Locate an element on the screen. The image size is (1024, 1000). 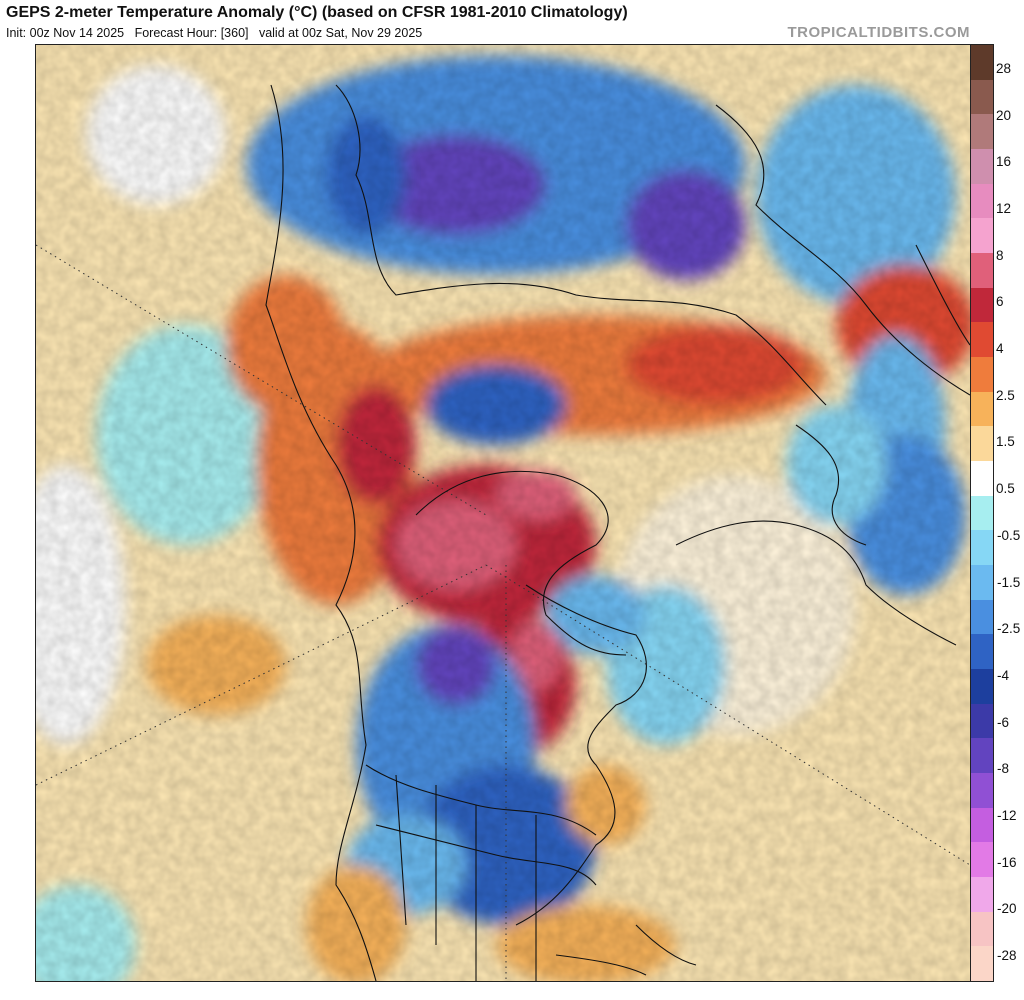
colorbar is located at coordinates (982, 513).